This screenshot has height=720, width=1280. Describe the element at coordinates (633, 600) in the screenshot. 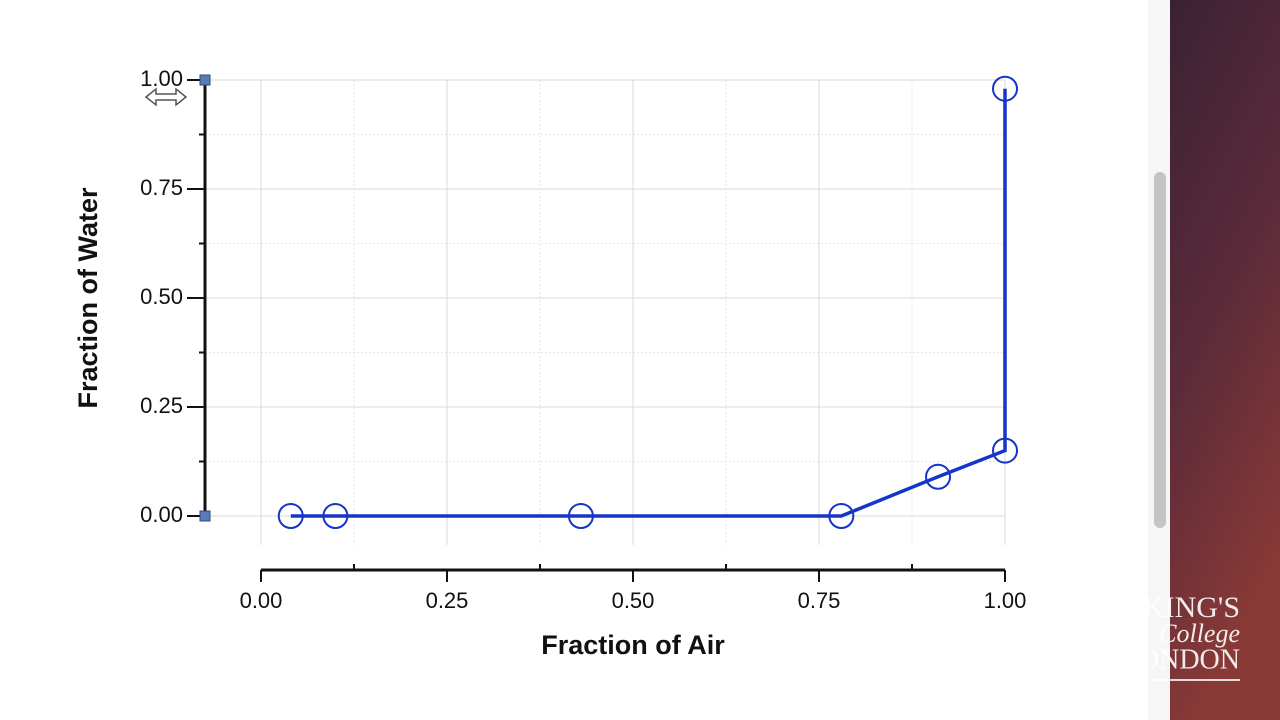

I see `x-tick-label: 0.50` at that location.